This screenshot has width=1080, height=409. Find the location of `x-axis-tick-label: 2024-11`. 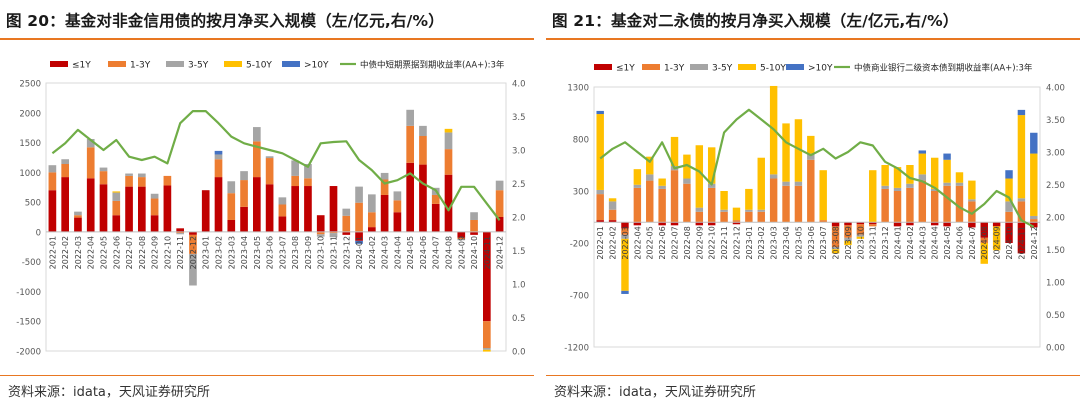

x-axis-tick-label: 2024-11 is located at coordinates (1021, 242).